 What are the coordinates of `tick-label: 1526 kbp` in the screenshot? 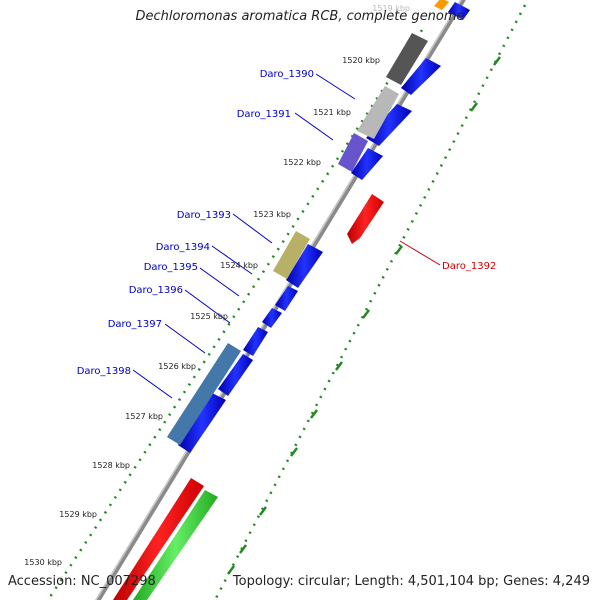 It's located at (177, 366).